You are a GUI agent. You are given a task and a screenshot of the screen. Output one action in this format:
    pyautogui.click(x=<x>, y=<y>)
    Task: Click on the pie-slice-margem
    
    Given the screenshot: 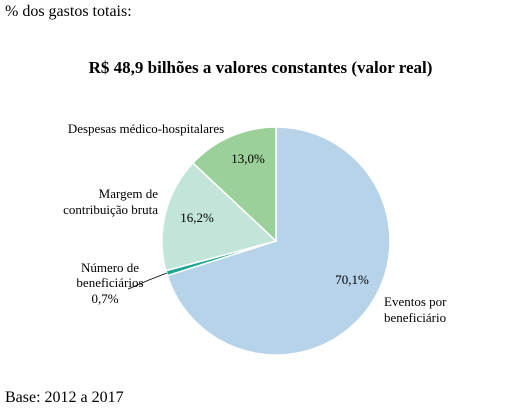 What is the action you would take?
    pyautogui.click(x=219, y=216)
    